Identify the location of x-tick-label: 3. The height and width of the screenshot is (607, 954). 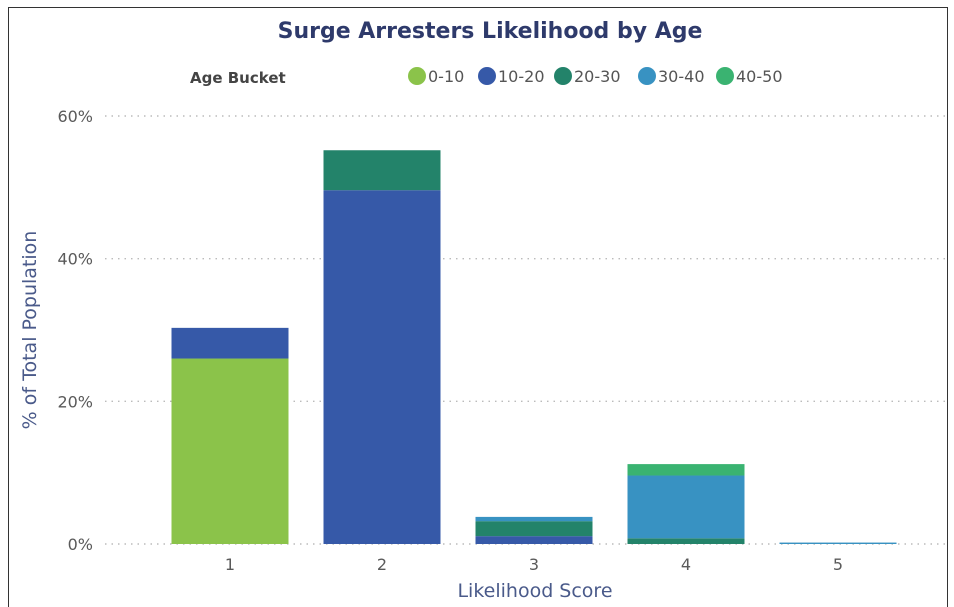
(534, 564).